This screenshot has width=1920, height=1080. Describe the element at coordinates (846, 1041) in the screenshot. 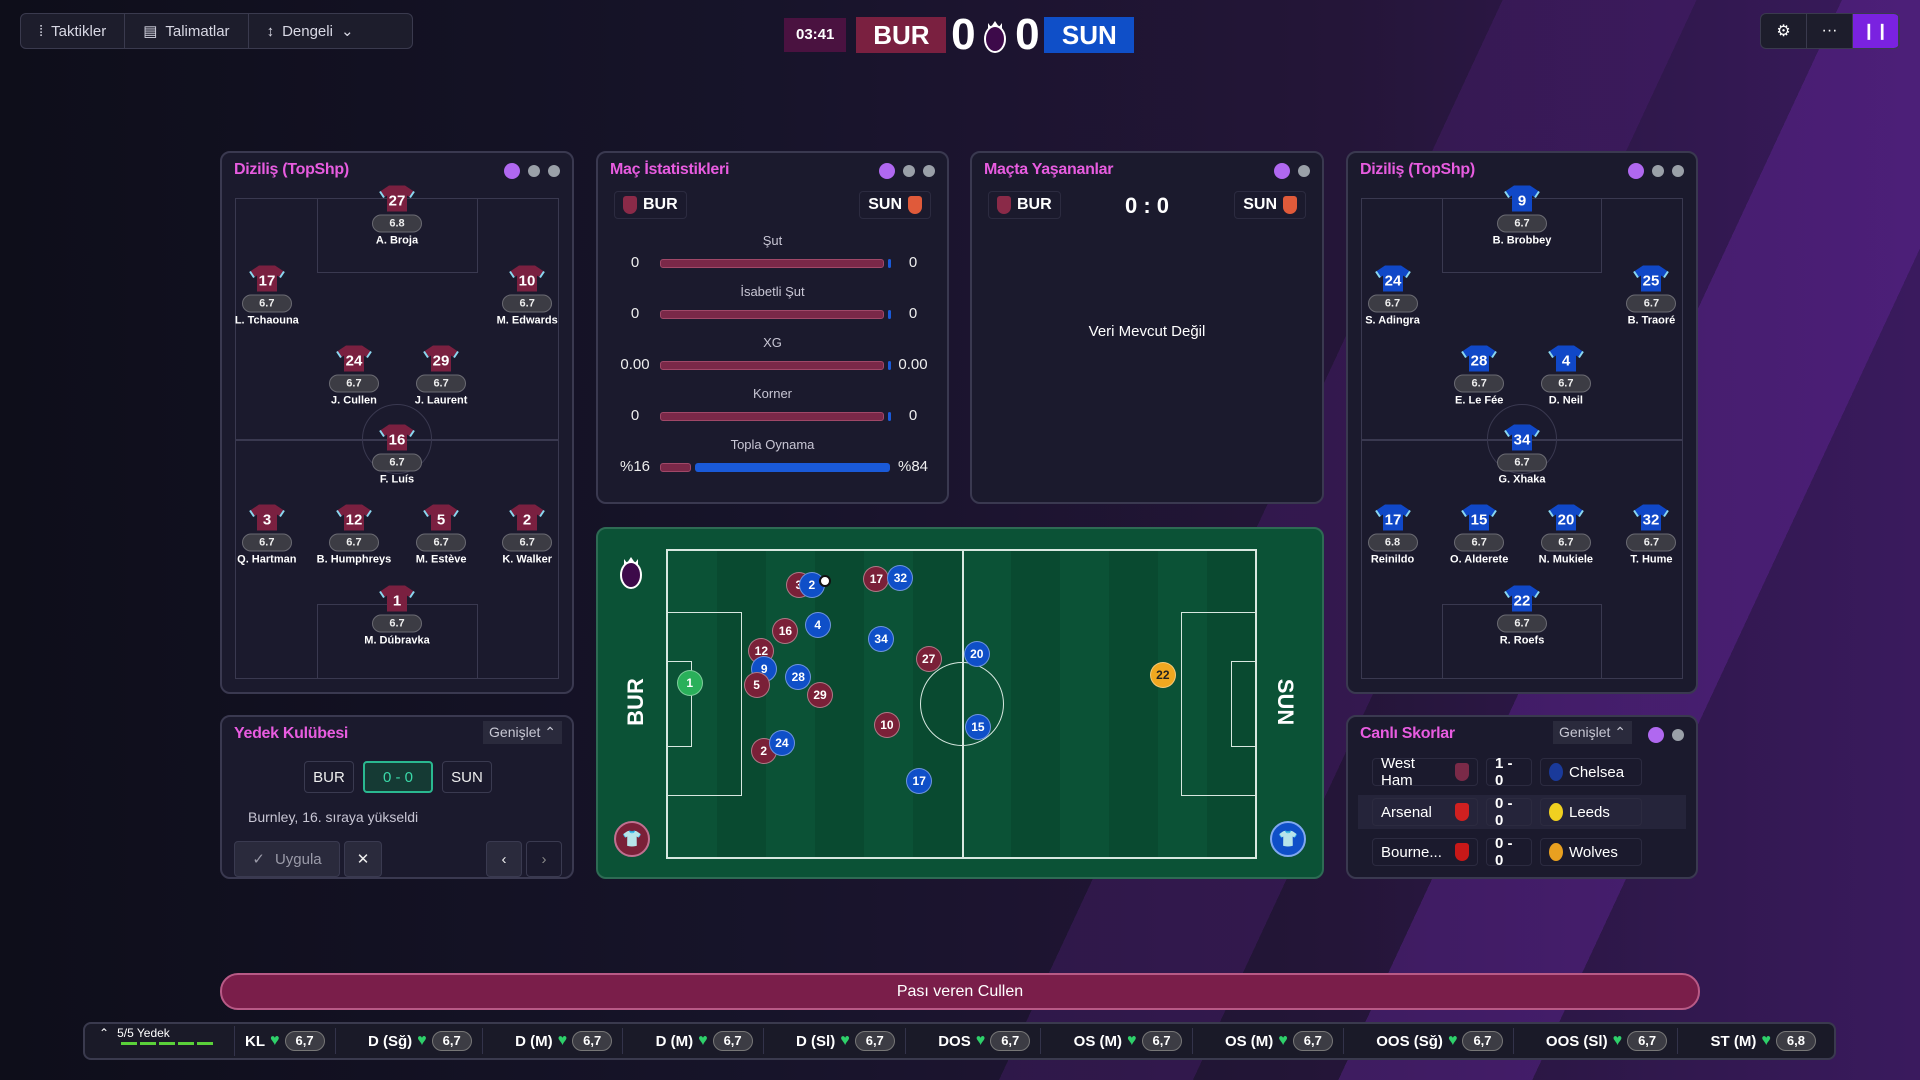

I see `position-slot: D (Sl) ♥ 6,7` at that location.